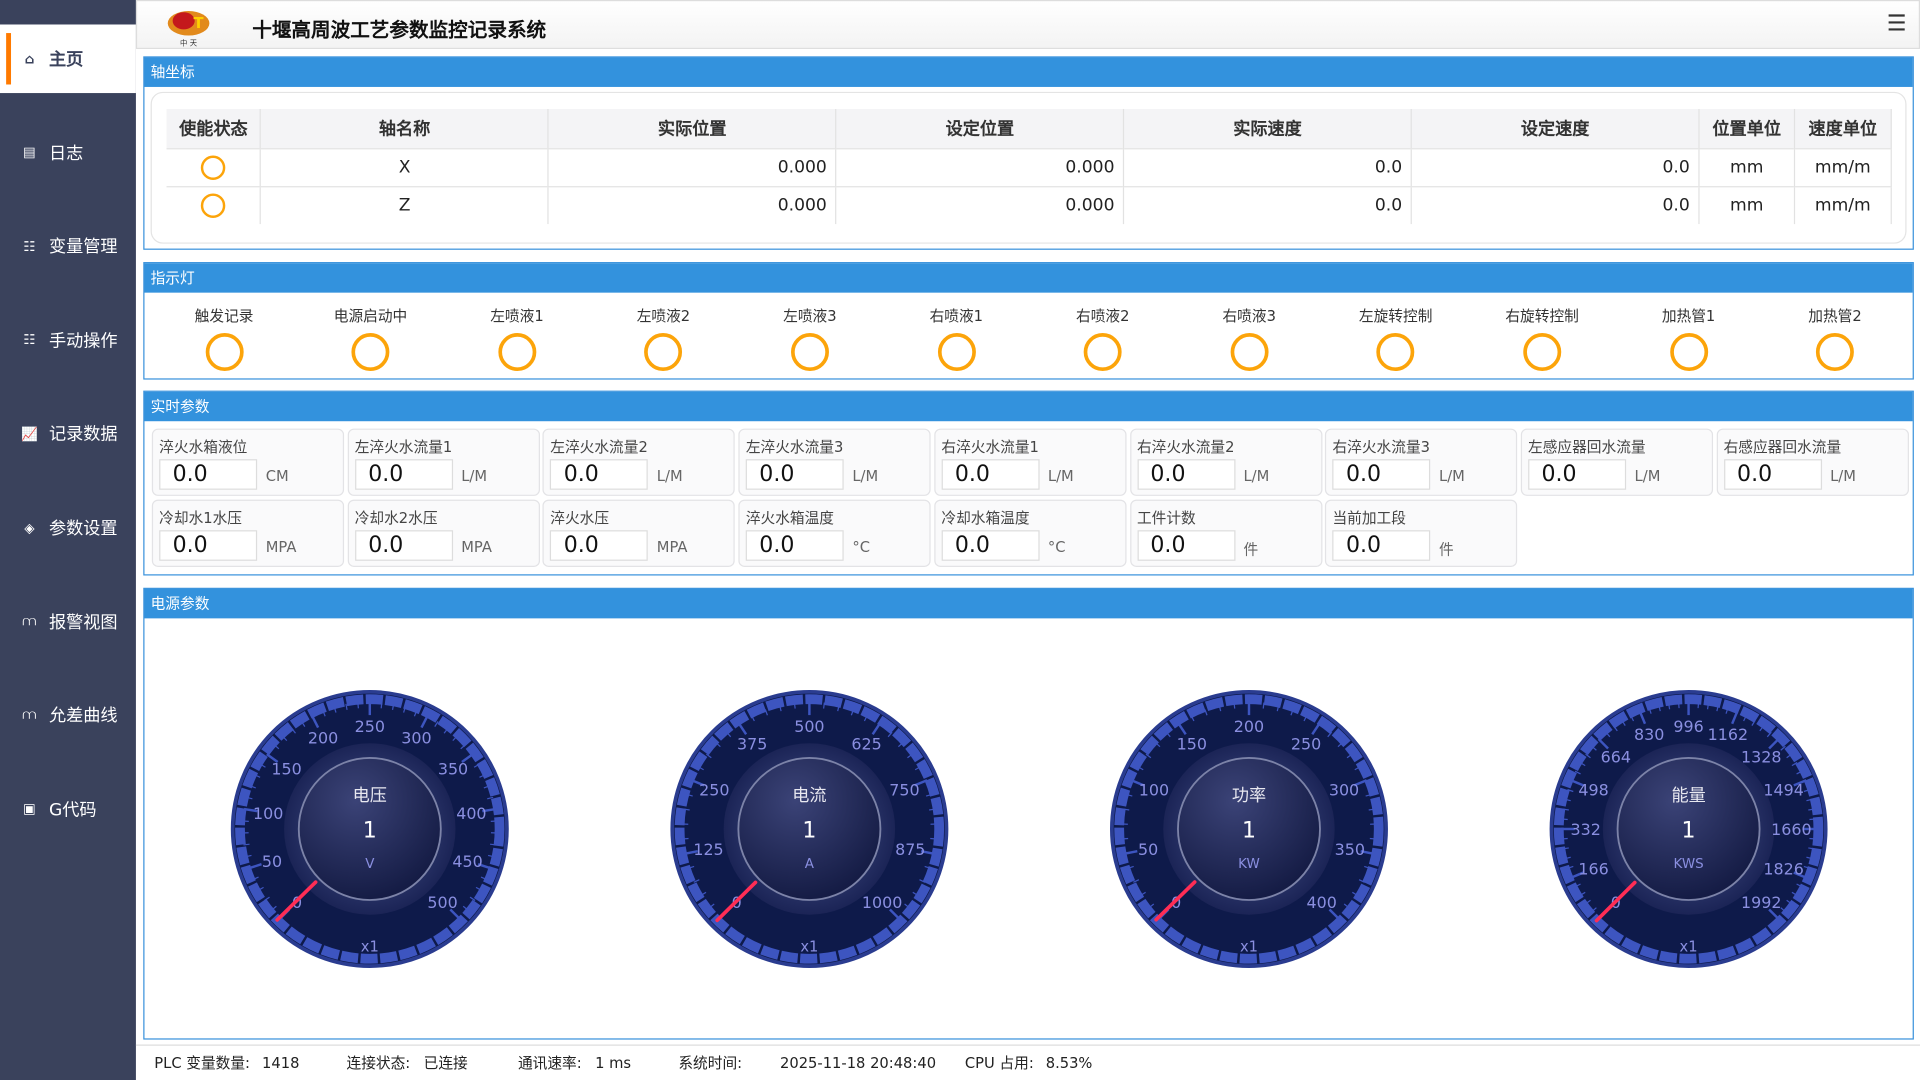 The height and width of the screenshot is (1081, 1920). I want to click on gauge: 050100150200250300350400450500电压1Vx1, so click(370, 829).